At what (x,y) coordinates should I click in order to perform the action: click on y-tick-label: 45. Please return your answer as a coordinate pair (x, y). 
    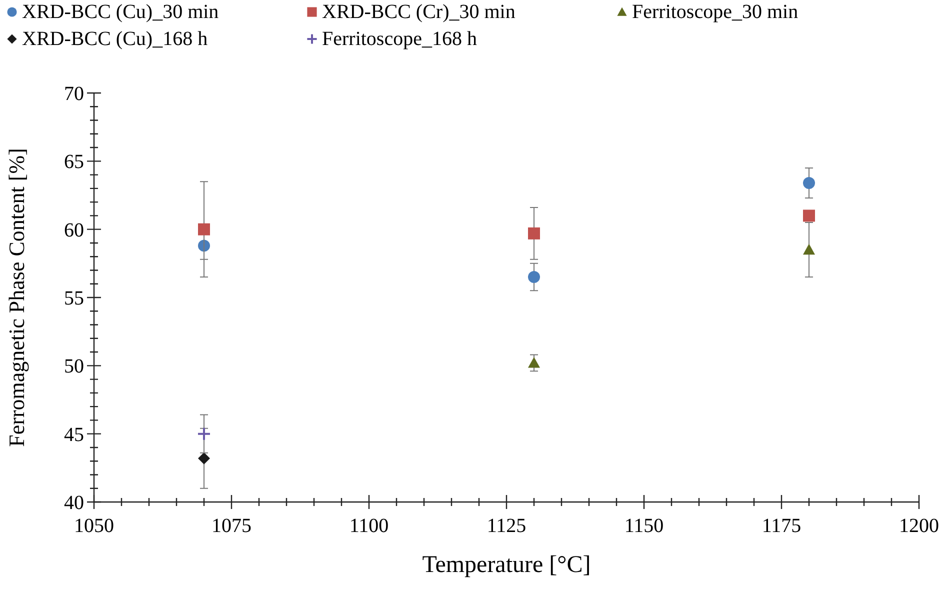
    Looking at the image, I should click on (74, 435).